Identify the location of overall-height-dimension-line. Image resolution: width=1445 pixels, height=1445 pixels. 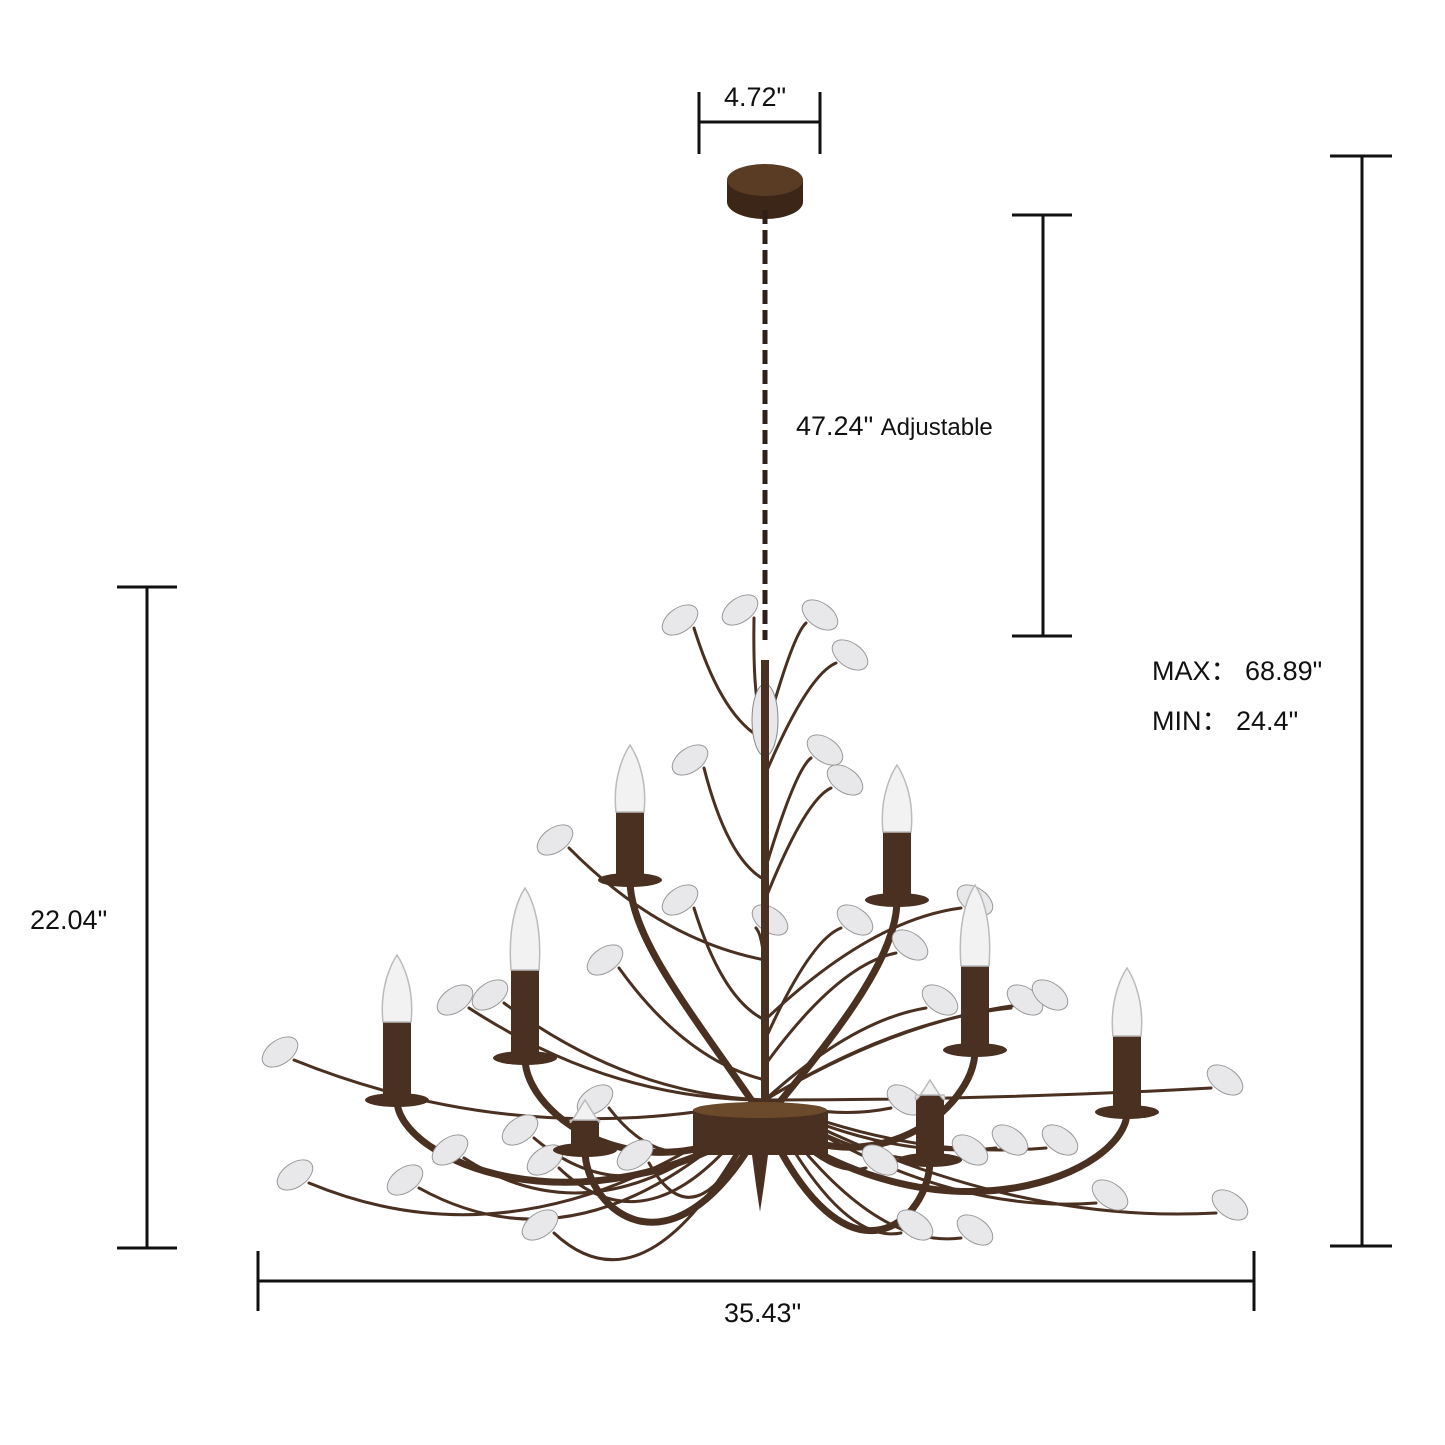
(1361, 701).